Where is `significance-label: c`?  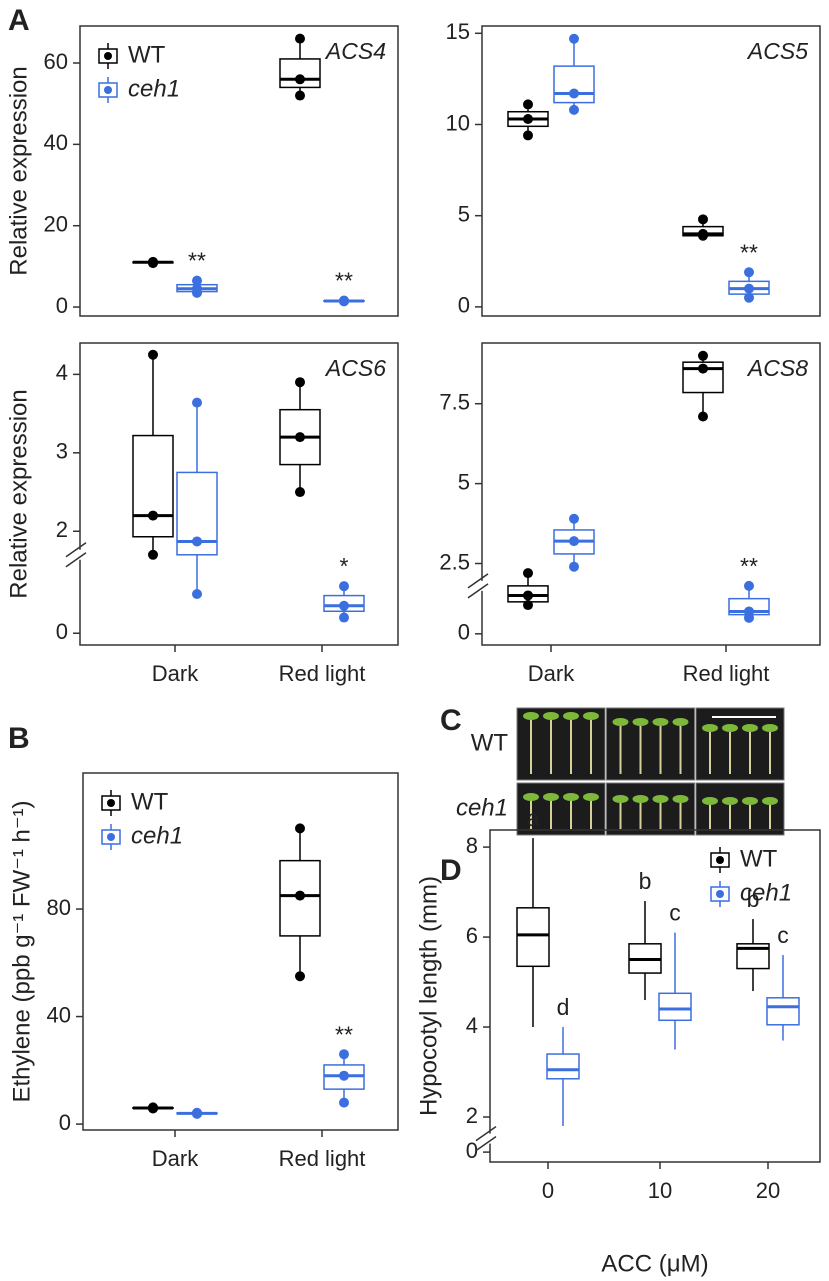 significance-label: c is located at coordinates (783, 935).